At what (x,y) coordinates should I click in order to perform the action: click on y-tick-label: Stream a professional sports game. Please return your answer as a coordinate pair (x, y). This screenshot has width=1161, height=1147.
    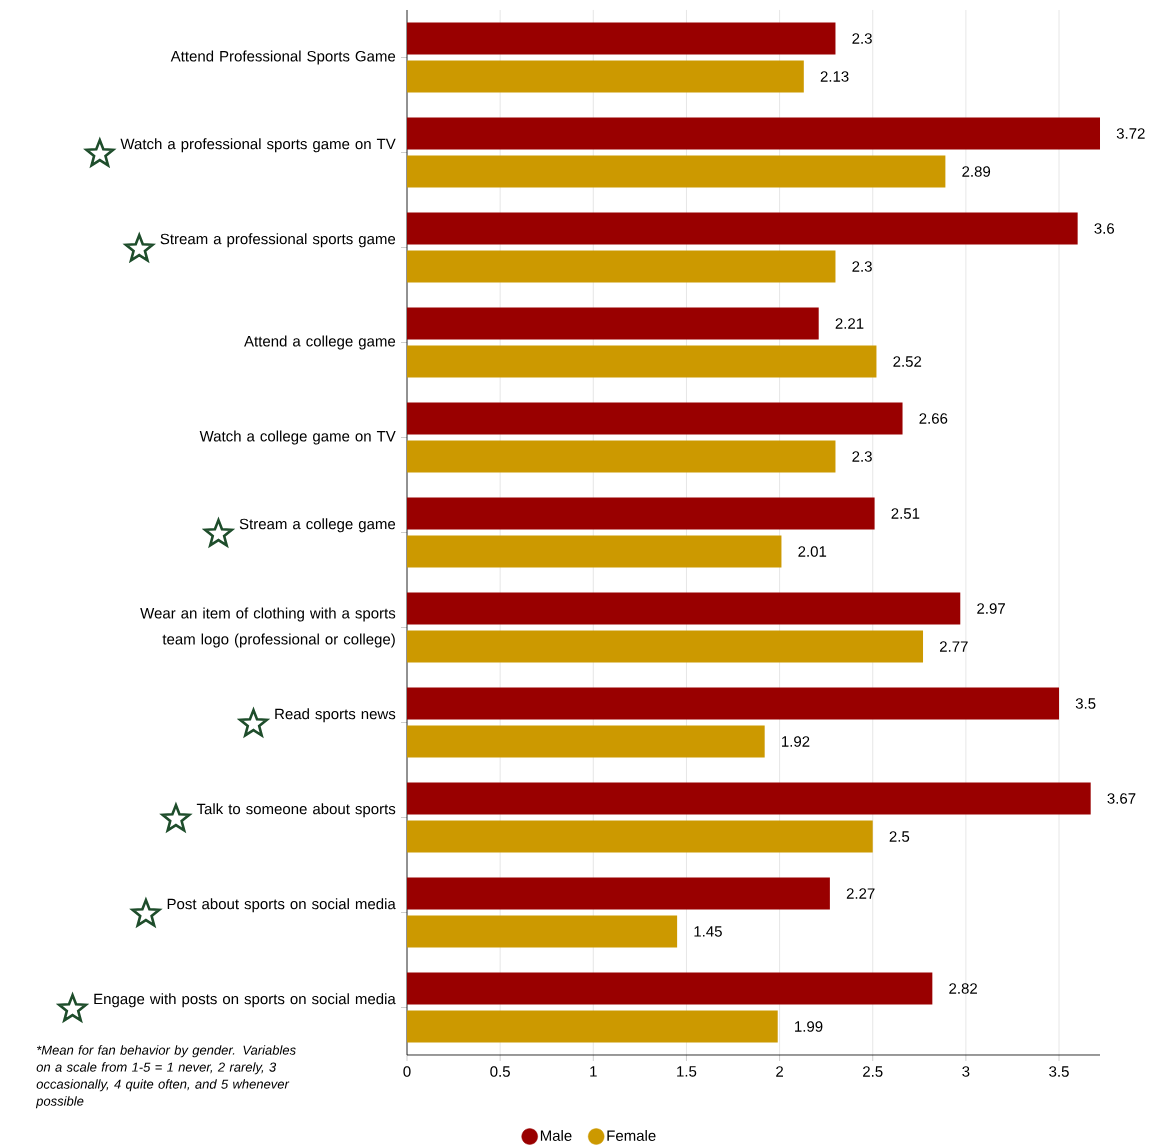
    Looking at the image, I should click on (278, 240).